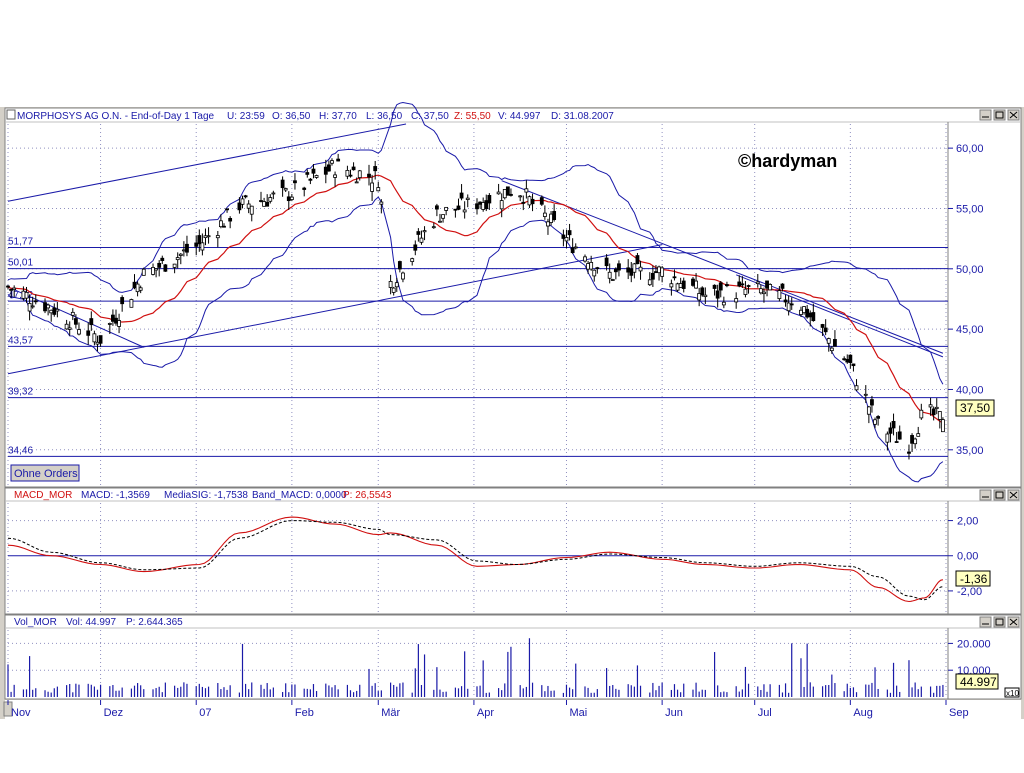 The height and width of the screenshot is (773, 1024). I want to click on maximize-button, so click(999, 115).